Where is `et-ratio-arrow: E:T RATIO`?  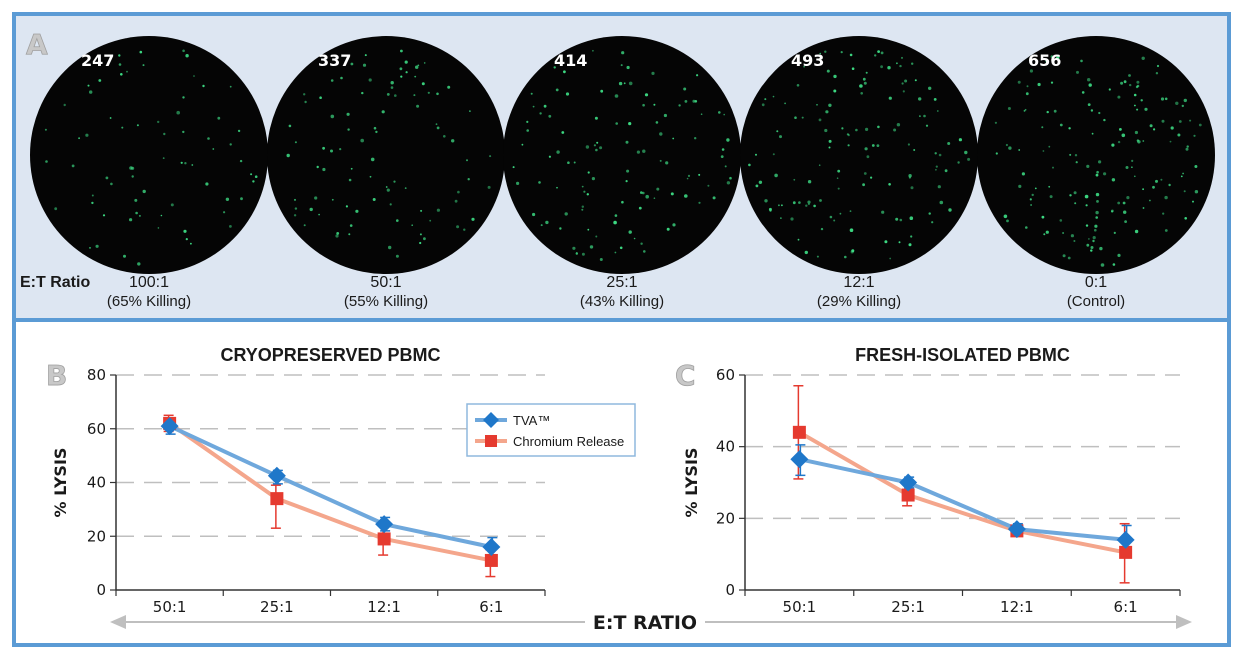 et-ratio-arrow: E:T RATIO is located at coordinates (651, 623).